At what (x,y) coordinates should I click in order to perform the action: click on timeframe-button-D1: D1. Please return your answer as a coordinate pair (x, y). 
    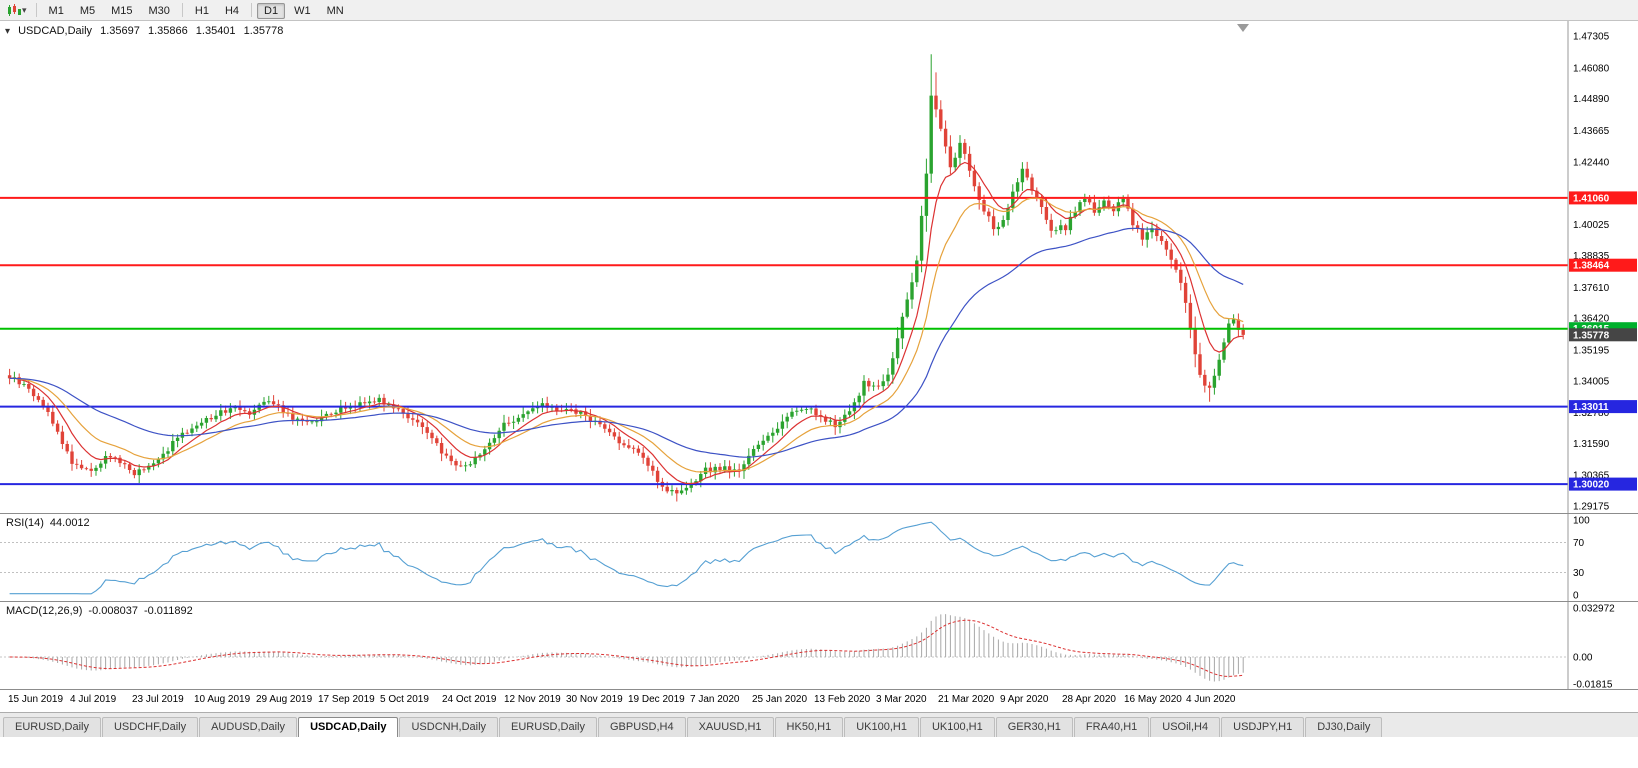
    Looking at the image, I should click on (271, 11).